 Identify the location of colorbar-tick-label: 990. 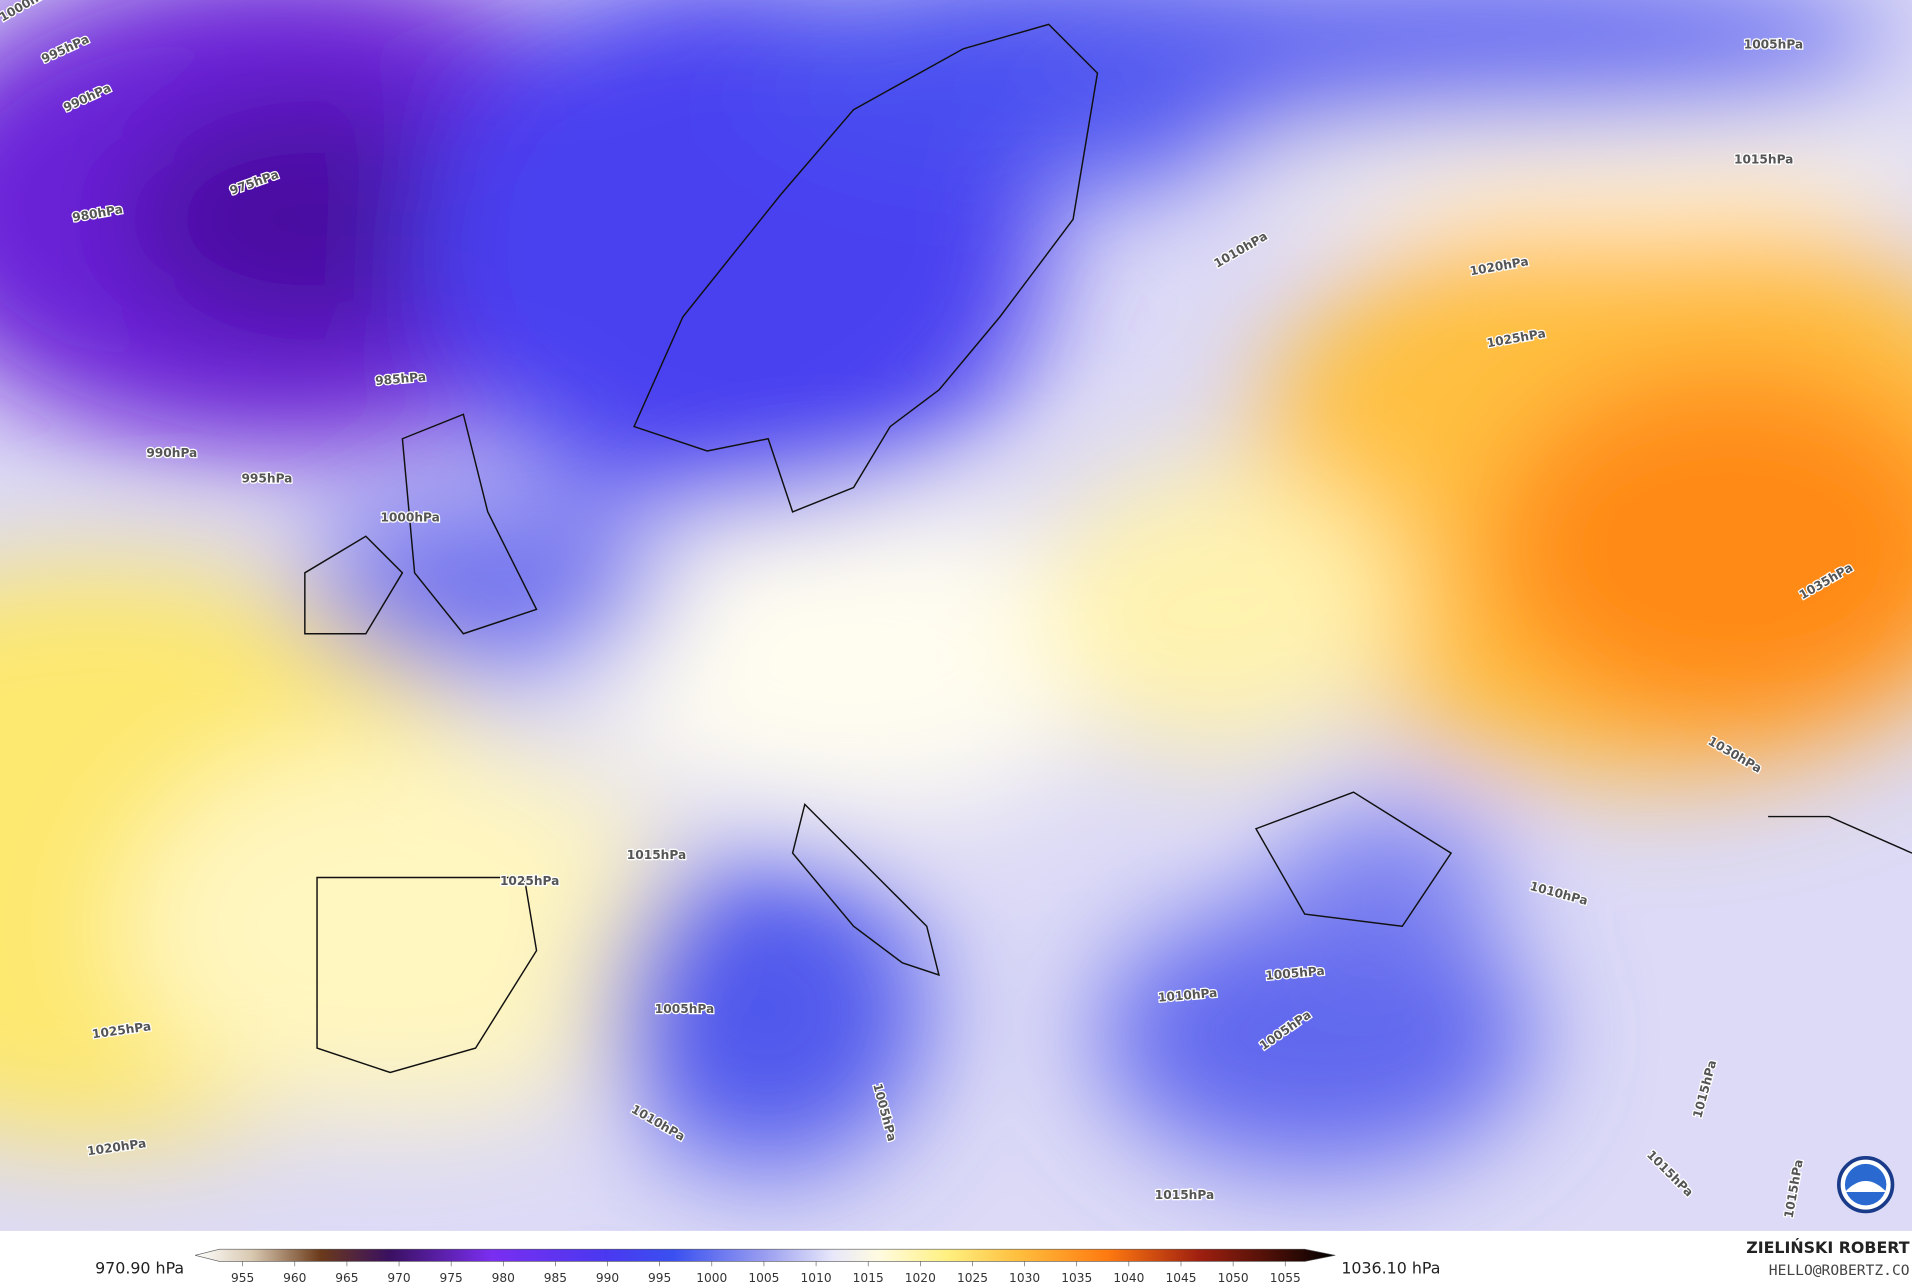
(607, 1278).